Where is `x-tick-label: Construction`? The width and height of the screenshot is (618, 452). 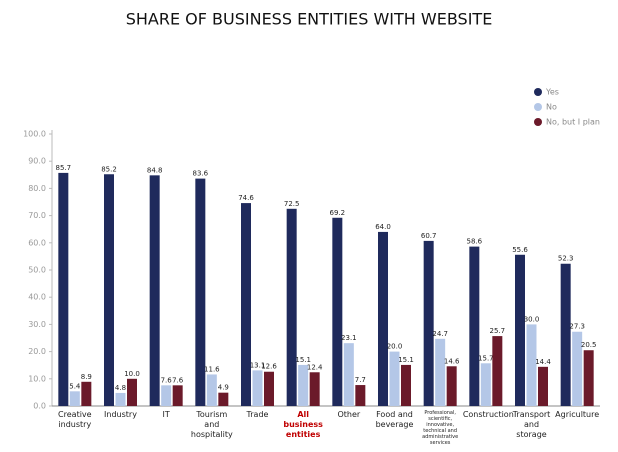
x-tick-label: Construction is located at coordinates (488, 414).